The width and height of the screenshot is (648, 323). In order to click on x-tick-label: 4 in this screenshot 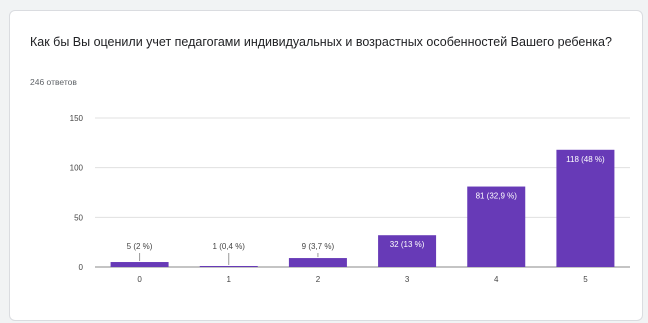, I will do `click(496, 279)`.